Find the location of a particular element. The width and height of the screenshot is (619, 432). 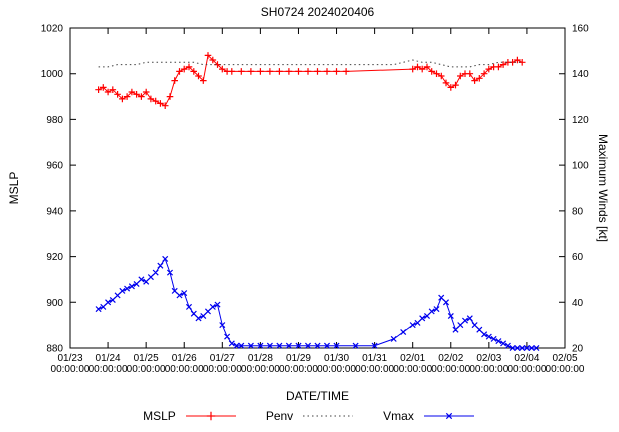

svg-text: 01/30 is located at coordinates (336, 358).